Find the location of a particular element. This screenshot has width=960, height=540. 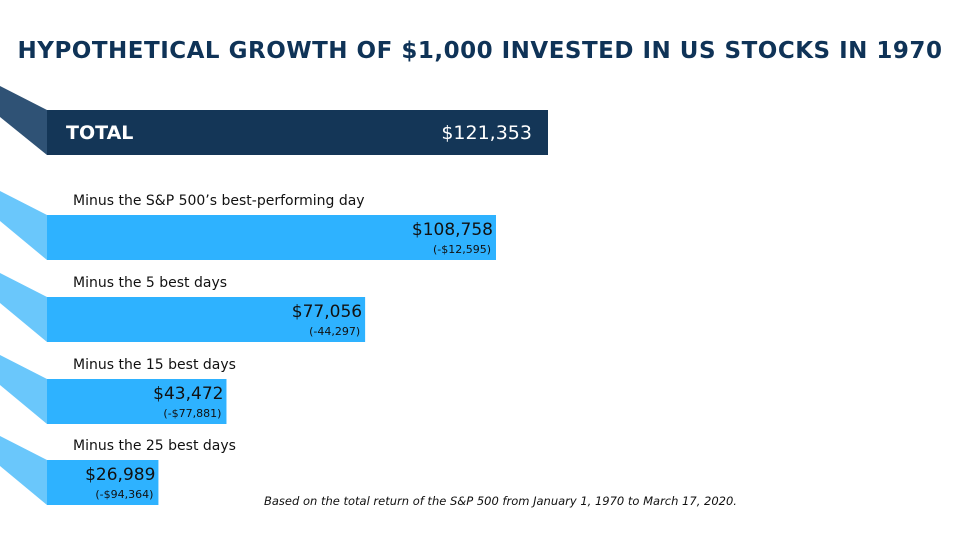

value-label-3: $43,472 is located at coordinates (188, 394).